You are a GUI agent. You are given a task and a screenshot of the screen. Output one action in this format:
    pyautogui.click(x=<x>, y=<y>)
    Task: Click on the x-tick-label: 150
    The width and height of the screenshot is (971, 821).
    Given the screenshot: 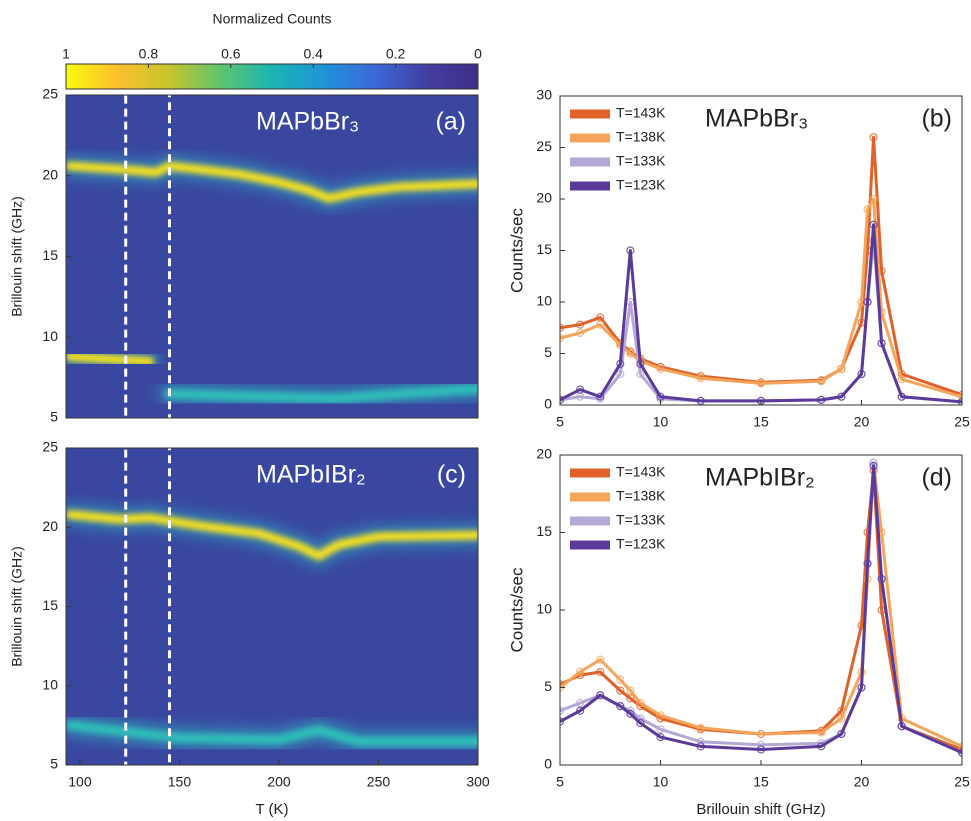 What is the action you would take?
    pyautogui.click(x=180, y=782)
    